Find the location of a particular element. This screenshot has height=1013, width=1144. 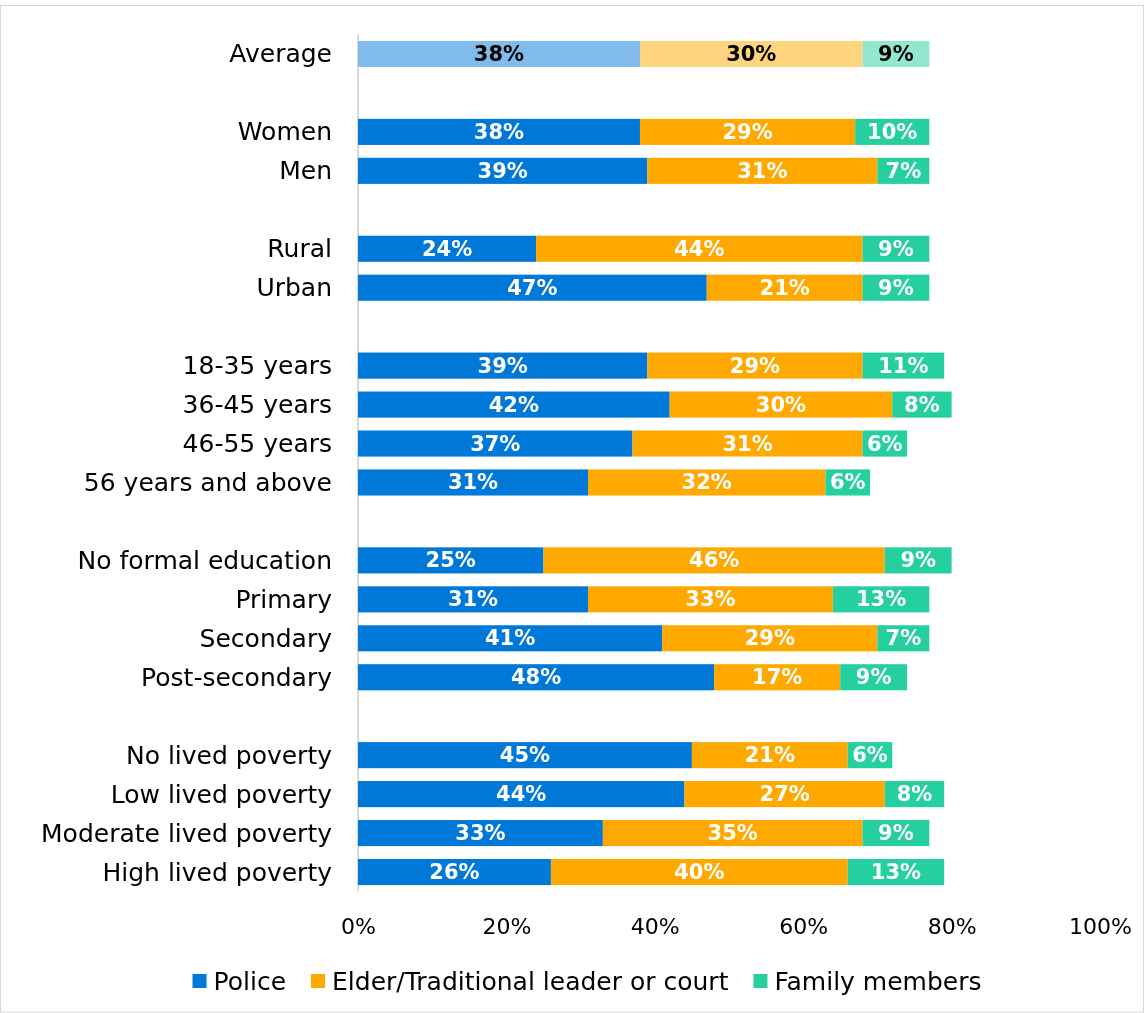

y-tick-label: Secondary is located at coordinates (266, 638).